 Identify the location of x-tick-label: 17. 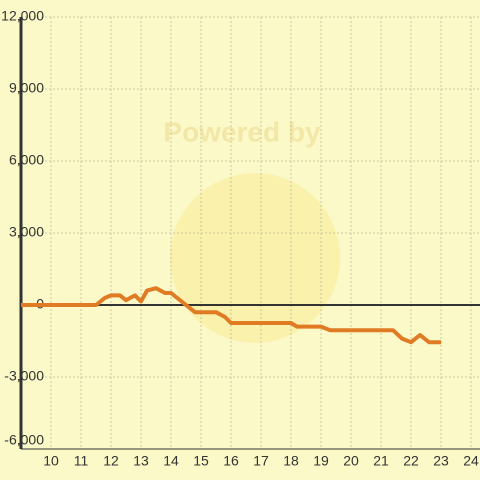
(261, 461).